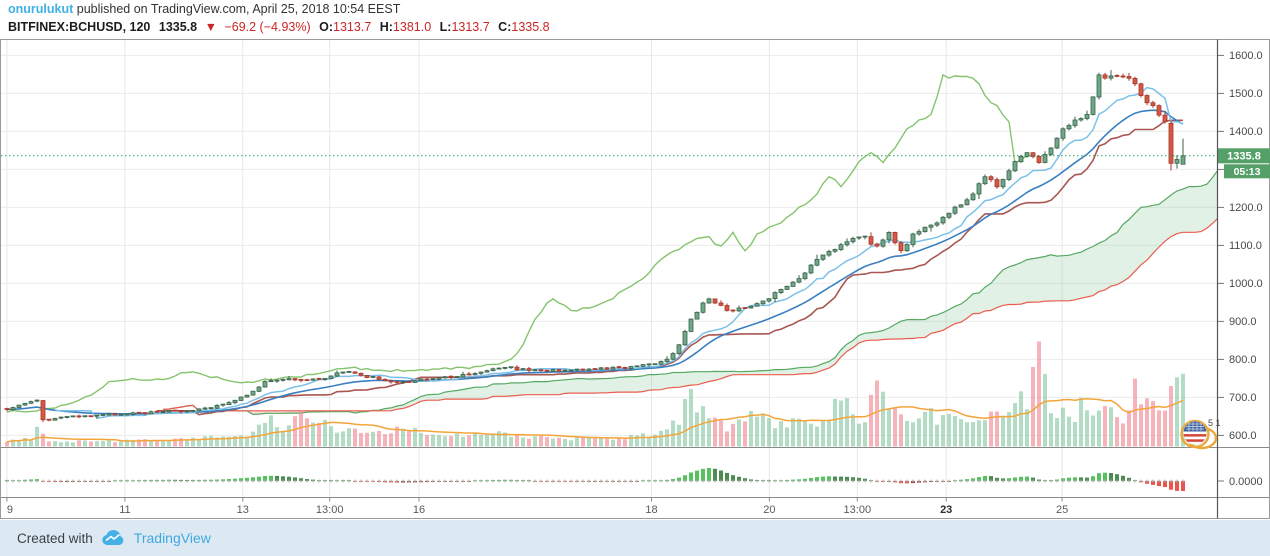 This screenshot has height=556, width=1270. I want to click on zero-line-markers, so click(595, 481).